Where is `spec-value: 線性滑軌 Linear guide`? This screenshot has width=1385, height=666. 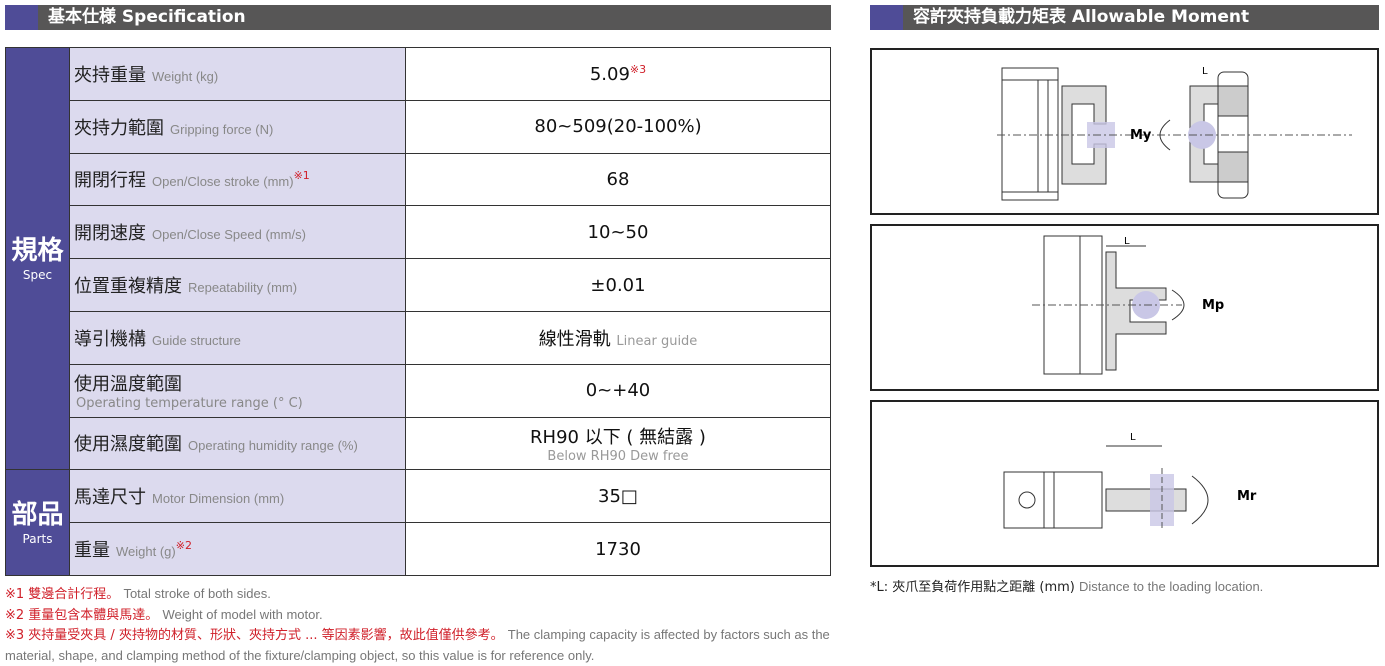
spec-value: 線性滑軌 Linear guide is located at coordinates (618, 337).